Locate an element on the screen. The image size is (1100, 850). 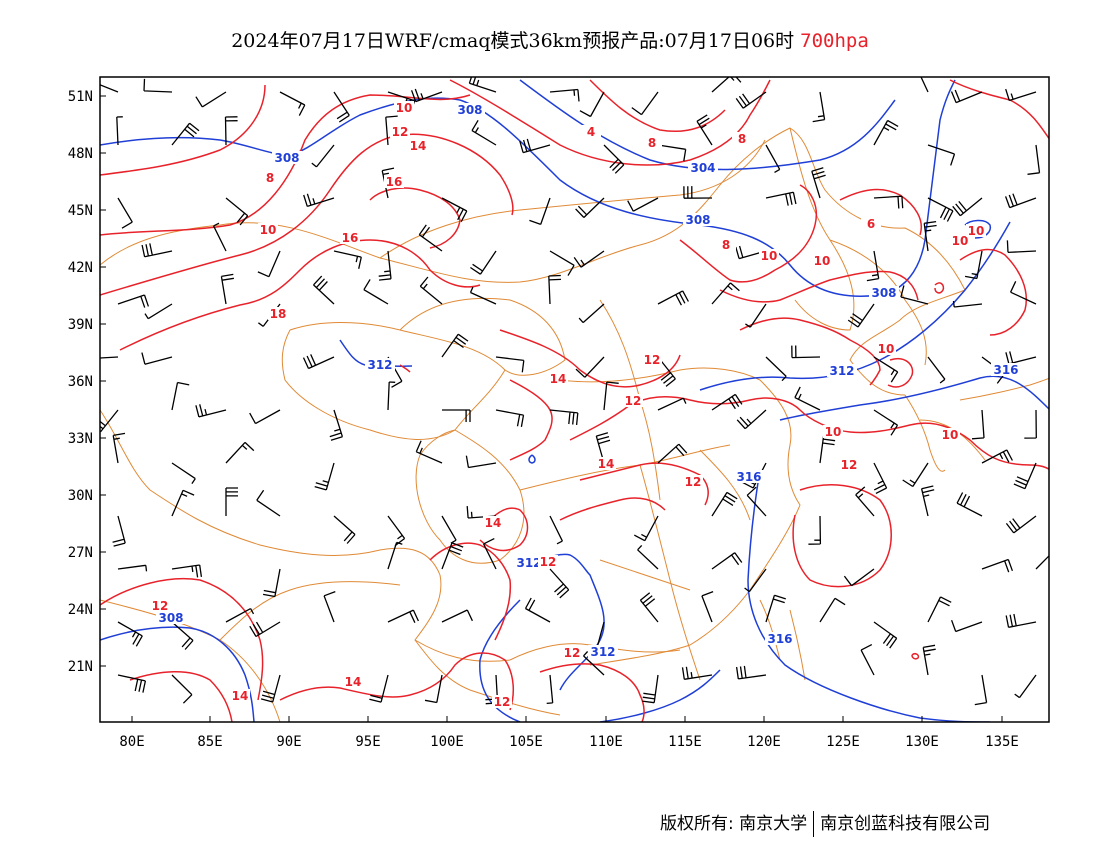
lat-tick-label: 51N is located at coordinates (80, 97).